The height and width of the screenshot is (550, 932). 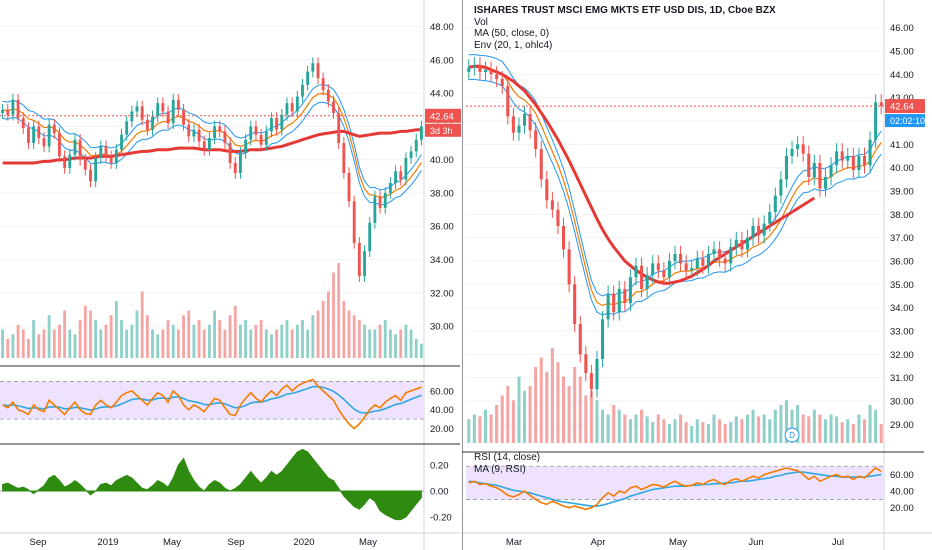 What do you see at coordinates (902, 98) in the screenshot?
I see `price-tick-label: 43.00` at bounding box center [902, 98].